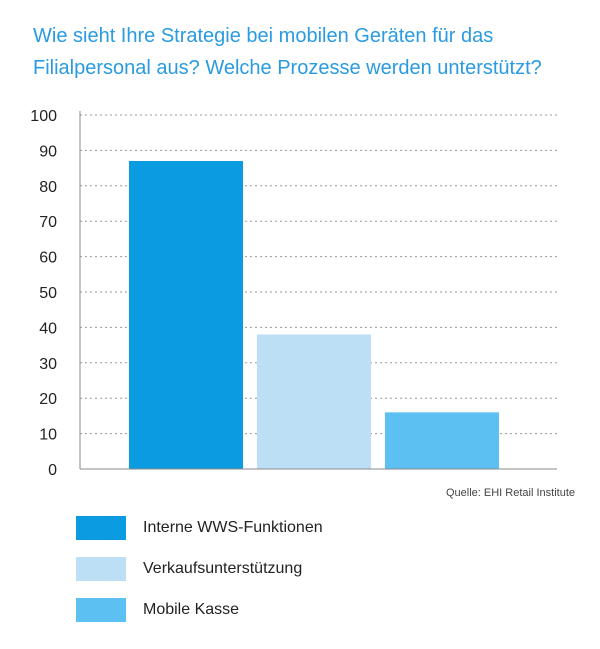 The height and width of the screenshot is (649, 600). Describe the element at coordinates (52, 470) in the screenshot. I see `y-tick-label-0: 0` at that location.